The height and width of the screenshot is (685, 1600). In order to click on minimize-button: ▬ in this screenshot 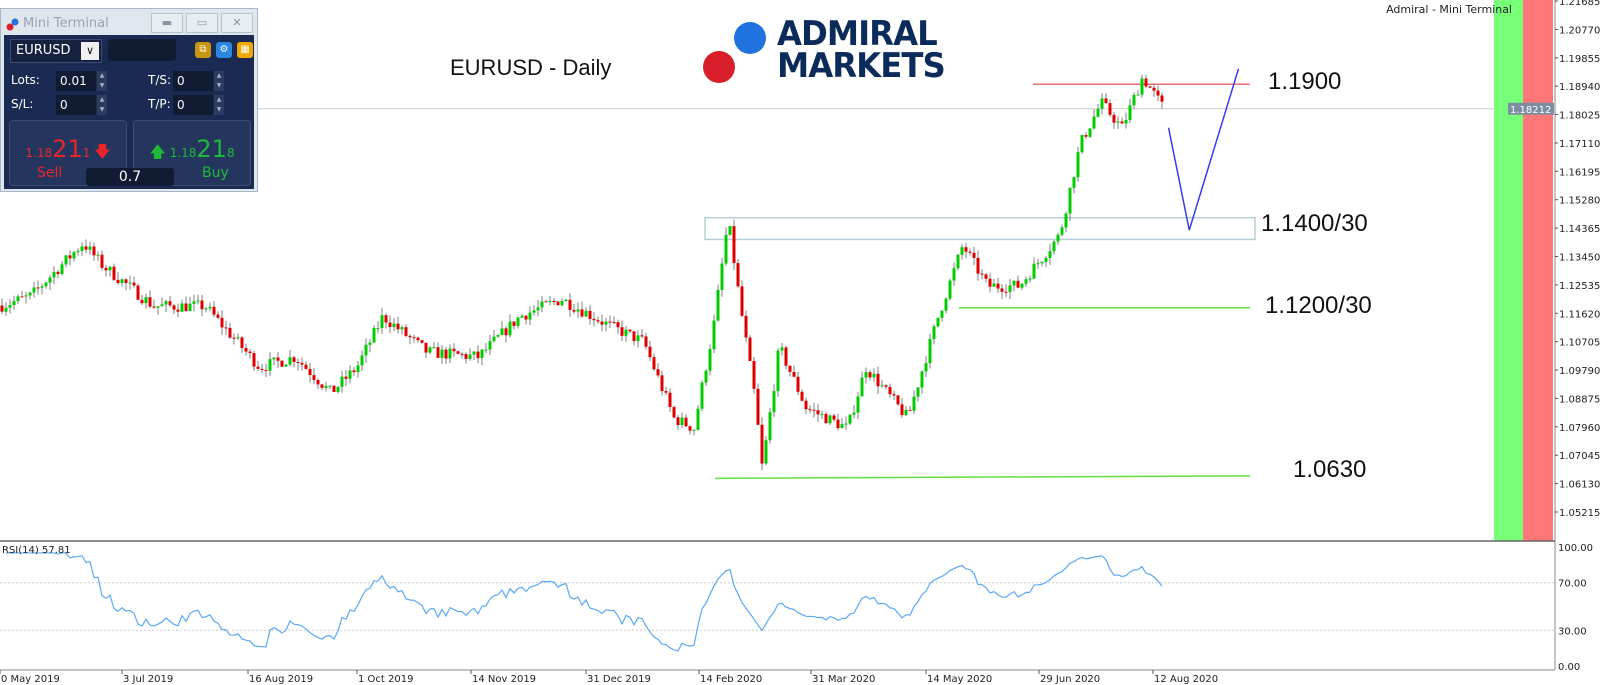, I will do `click(167, 23)`.